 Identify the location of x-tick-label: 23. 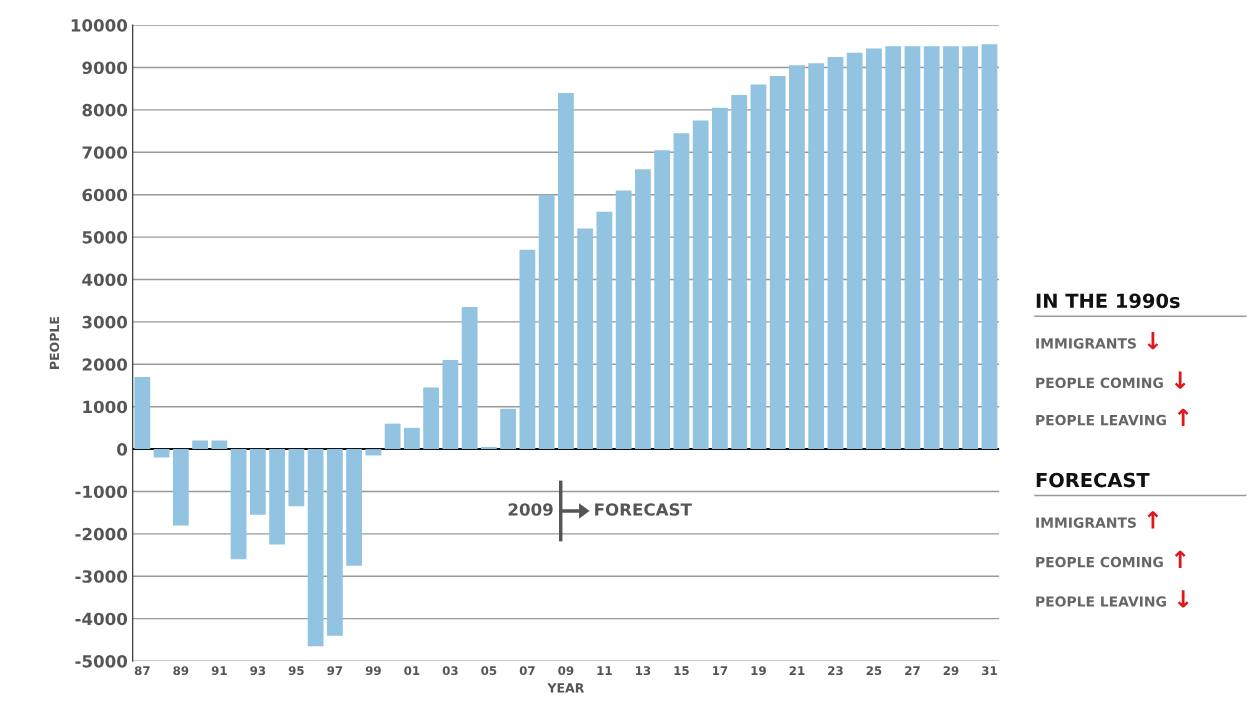
(835, 671).